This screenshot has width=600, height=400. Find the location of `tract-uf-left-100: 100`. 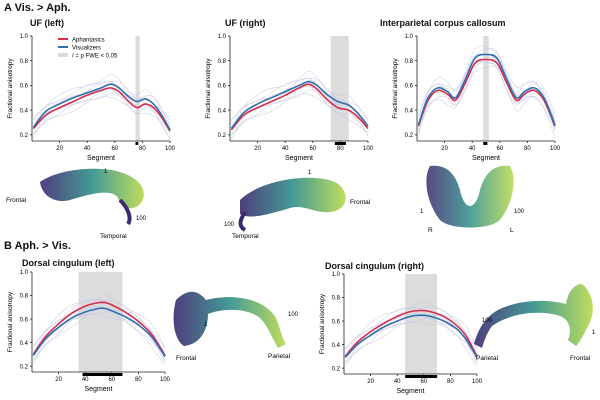

tract-uf-left-100: 100 is located at coordinates (141, 219).